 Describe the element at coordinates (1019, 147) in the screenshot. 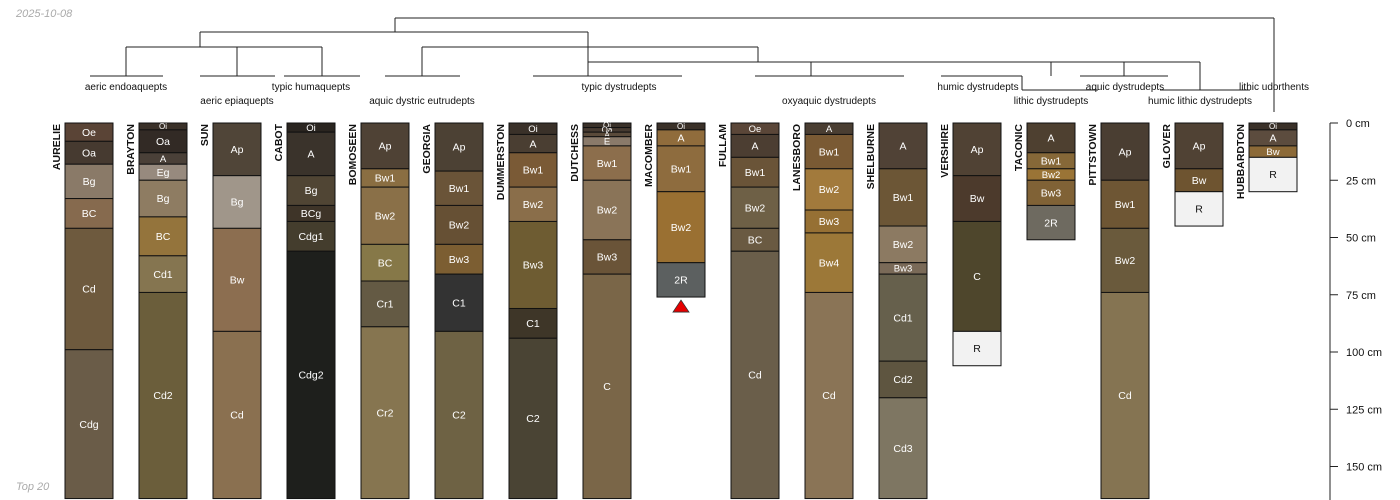

I see `profile-name: TACONIC` at that location.